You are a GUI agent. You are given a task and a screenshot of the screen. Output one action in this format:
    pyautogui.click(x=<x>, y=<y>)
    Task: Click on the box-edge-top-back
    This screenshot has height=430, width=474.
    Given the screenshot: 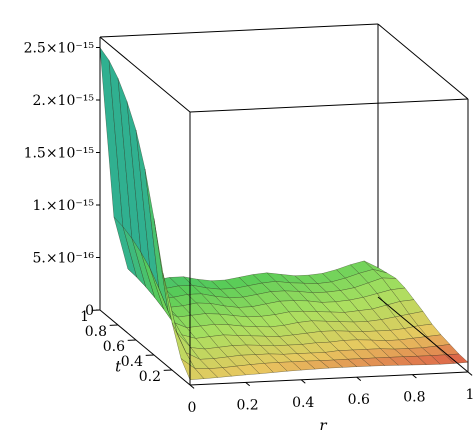 What is the action you would take?
    pyautogui.click(x=239, y=30)
    